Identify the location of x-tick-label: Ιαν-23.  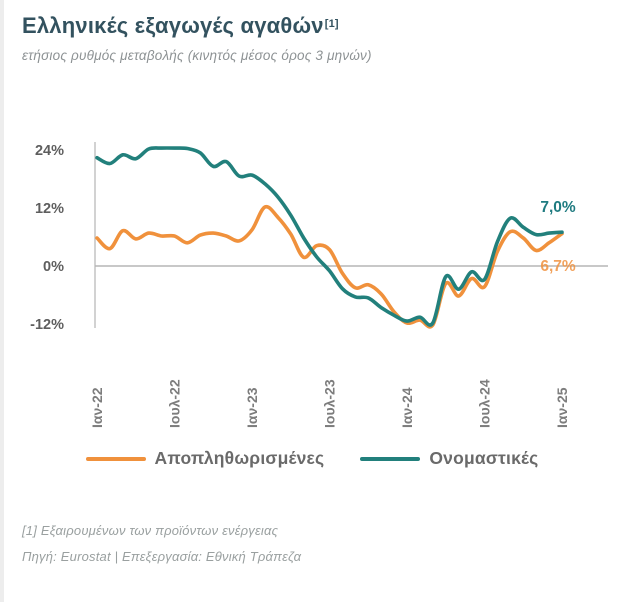
(252, 407).